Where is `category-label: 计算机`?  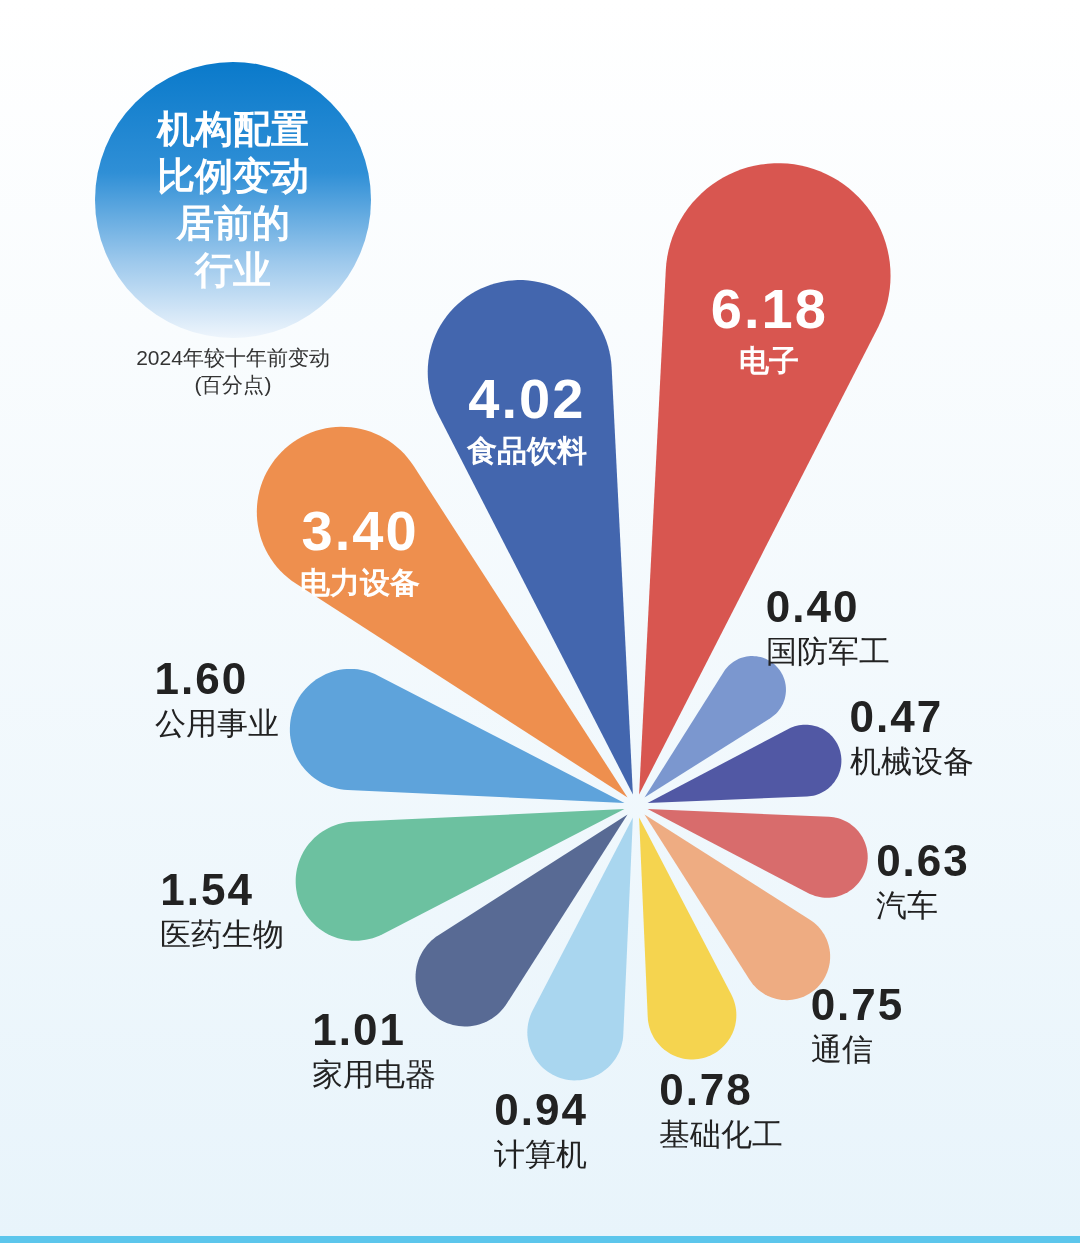
category-label: 计算机 is located at coordinates (541, 1155).